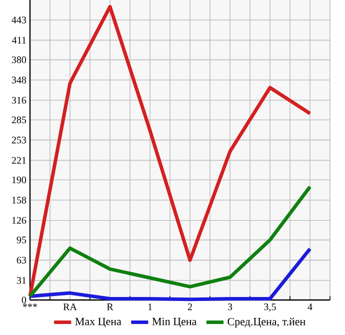  I want to click on legend-label: Min Цена, so click(174, 323).